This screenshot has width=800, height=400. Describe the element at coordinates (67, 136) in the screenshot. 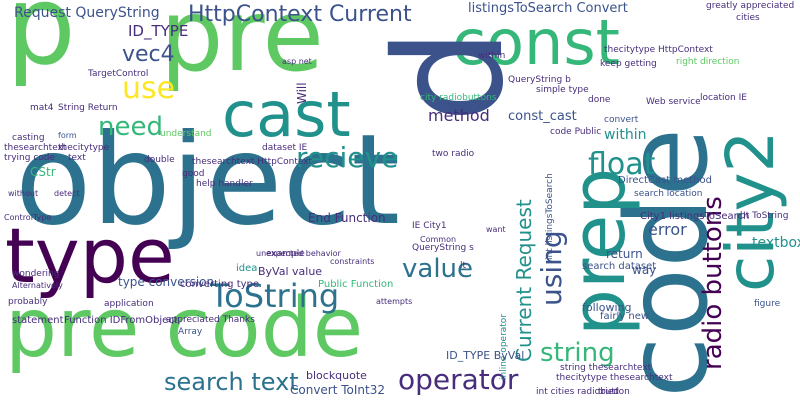

I see `cloud-word: form` at that location.